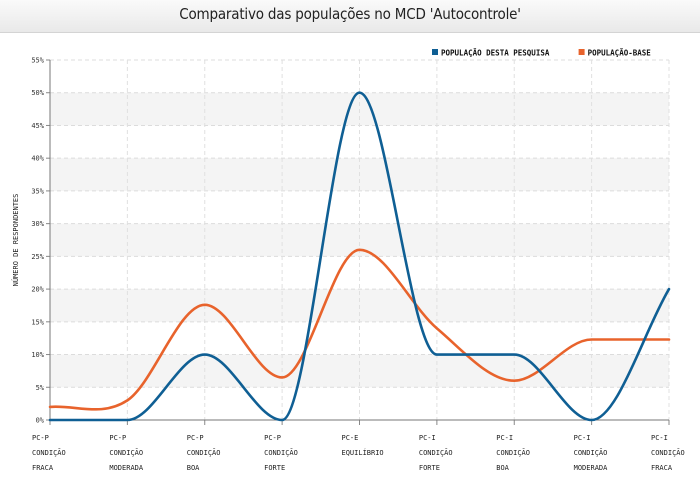  I want to click on y-tick-label: 5%, so click(40, 388).